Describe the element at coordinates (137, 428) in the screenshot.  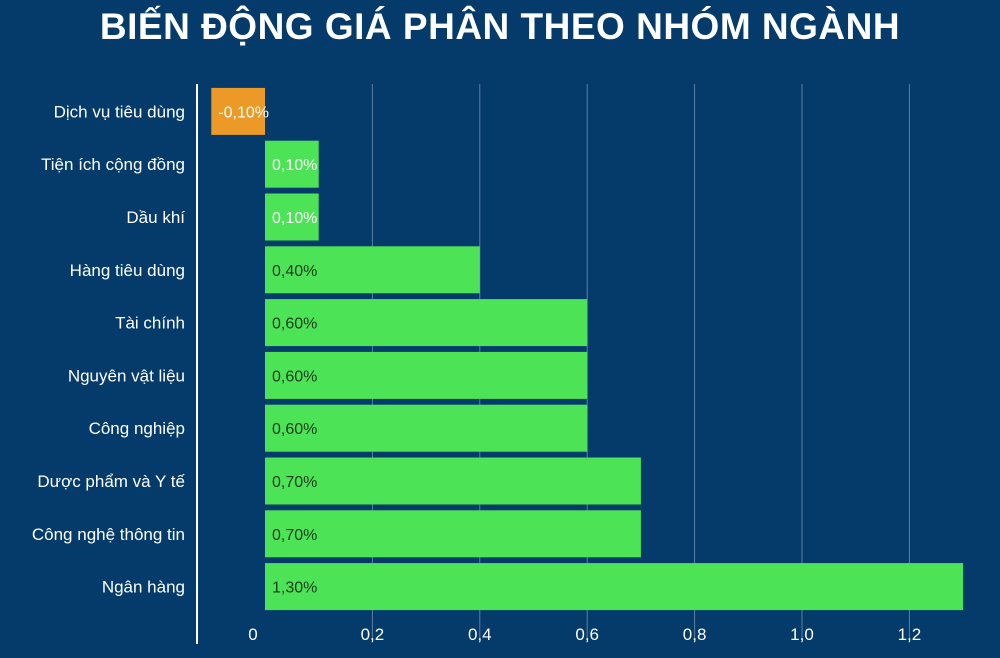
I see `category-label: Công nghiệp` at that location.